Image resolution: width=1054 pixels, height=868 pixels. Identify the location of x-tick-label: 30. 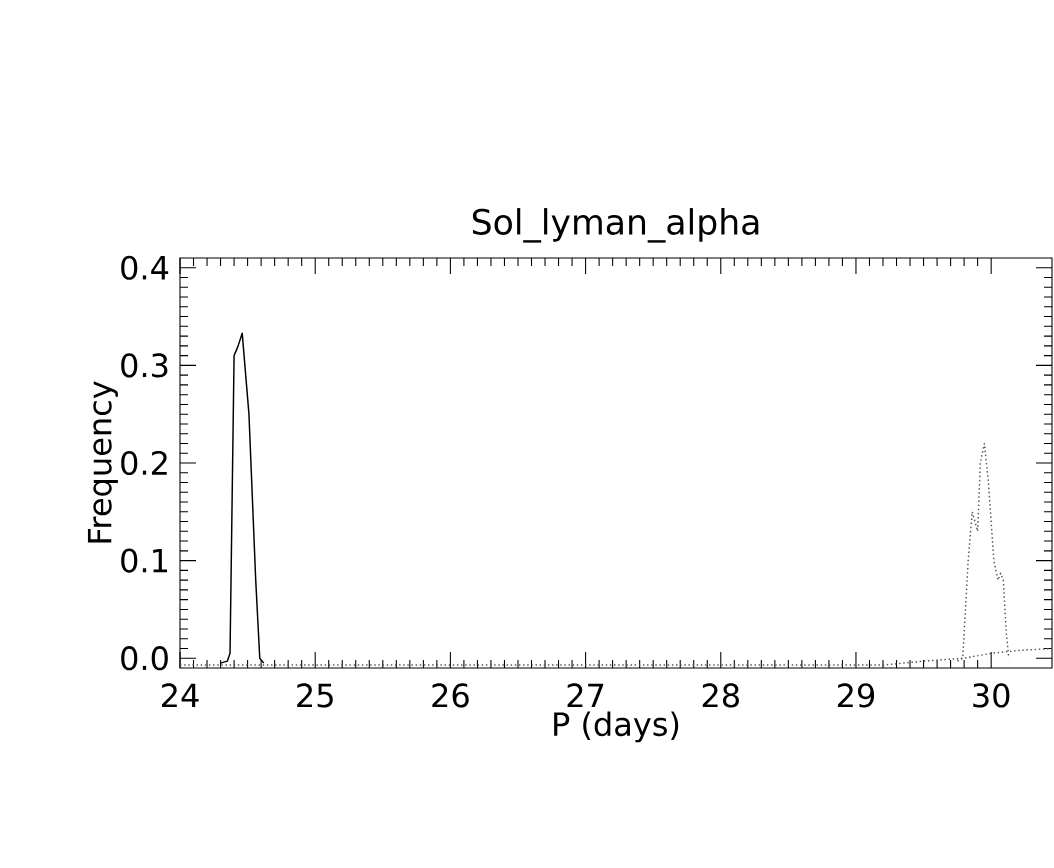
(991, 695).